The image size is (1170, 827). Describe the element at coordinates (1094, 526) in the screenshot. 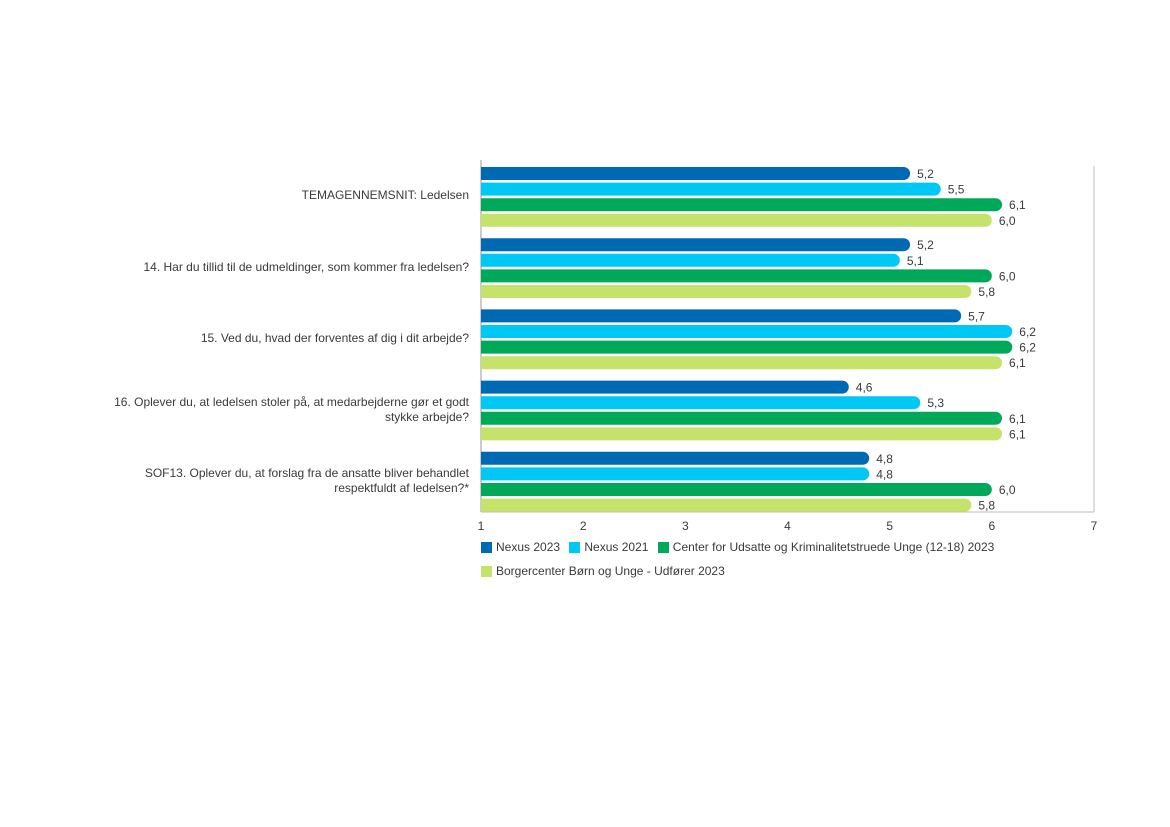

I see `x-tick-label: 7` at that location.